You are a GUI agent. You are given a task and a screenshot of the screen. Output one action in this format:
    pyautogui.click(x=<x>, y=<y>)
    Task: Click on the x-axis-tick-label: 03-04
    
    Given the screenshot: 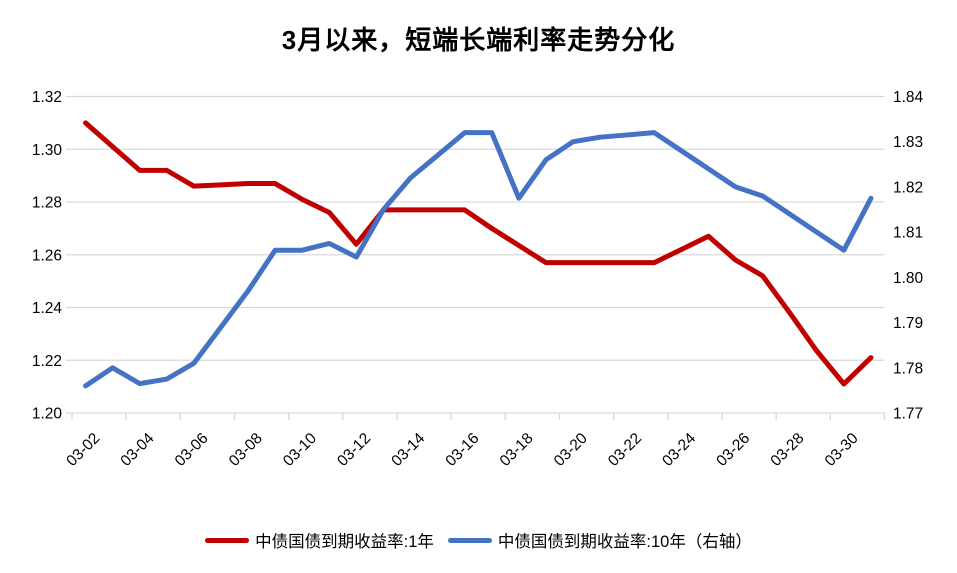 What is the action you would take?
    pyautogui.click(x=137, y=450)
    